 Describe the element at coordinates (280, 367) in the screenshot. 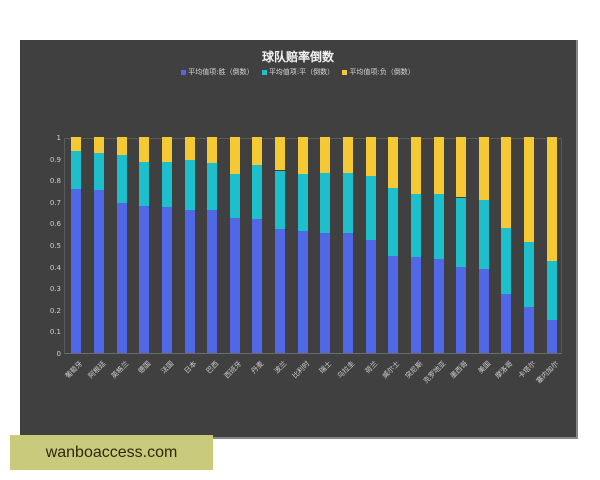

I see `x-tick-label: 波兰` at that location.